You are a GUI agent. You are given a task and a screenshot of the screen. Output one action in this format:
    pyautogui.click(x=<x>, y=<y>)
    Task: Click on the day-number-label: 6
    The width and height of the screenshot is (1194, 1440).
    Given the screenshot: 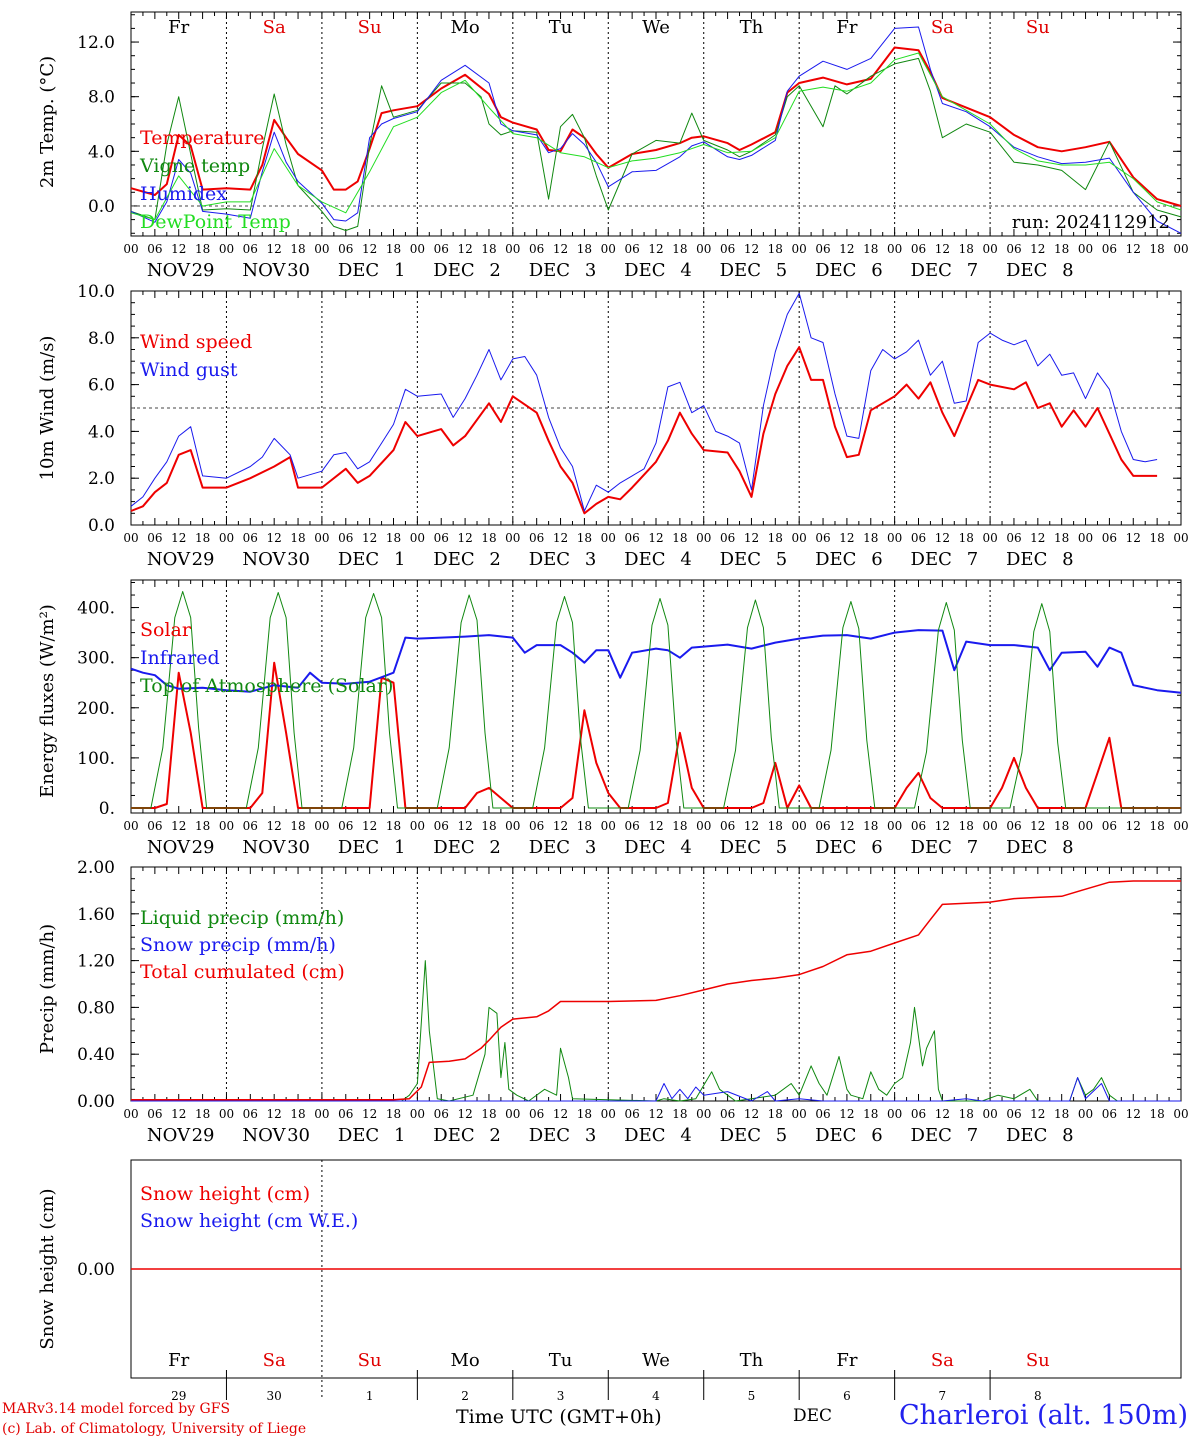 What is the action you would take?
    pyautogui.click(x=847, y=1396)
    